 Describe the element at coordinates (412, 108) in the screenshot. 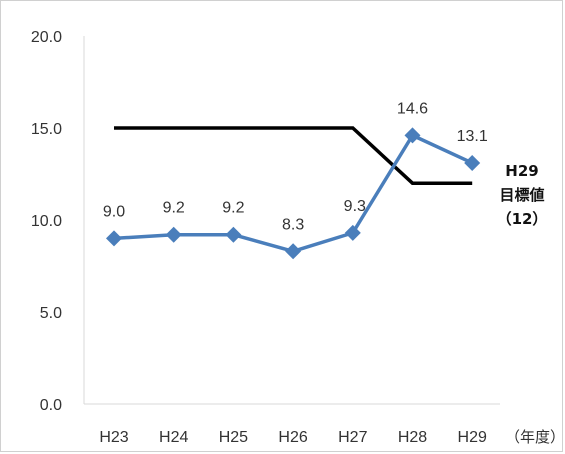

I see `data-label: 14.6` at that location.